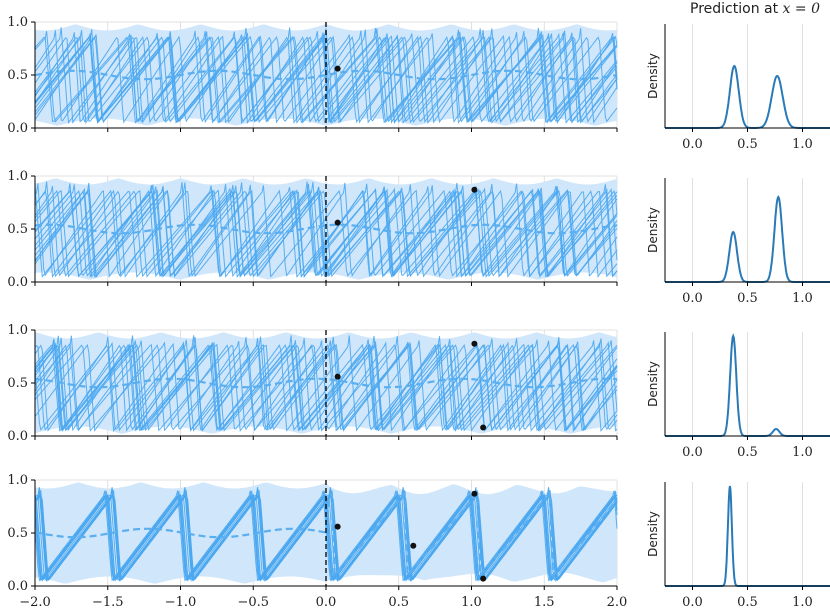 The image size is (830, 610). I want to click on x-tick-label: −1.5, so click(108, 602).